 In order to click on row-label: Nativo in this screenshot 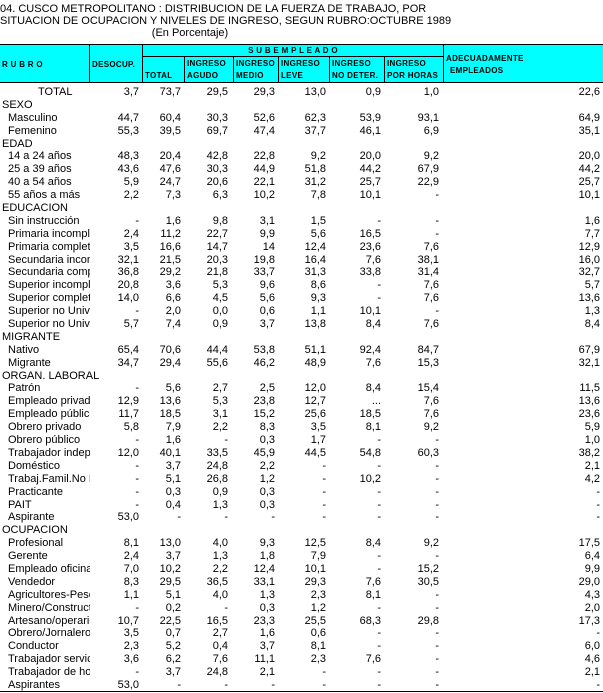, I will do `click(24, 349)`.